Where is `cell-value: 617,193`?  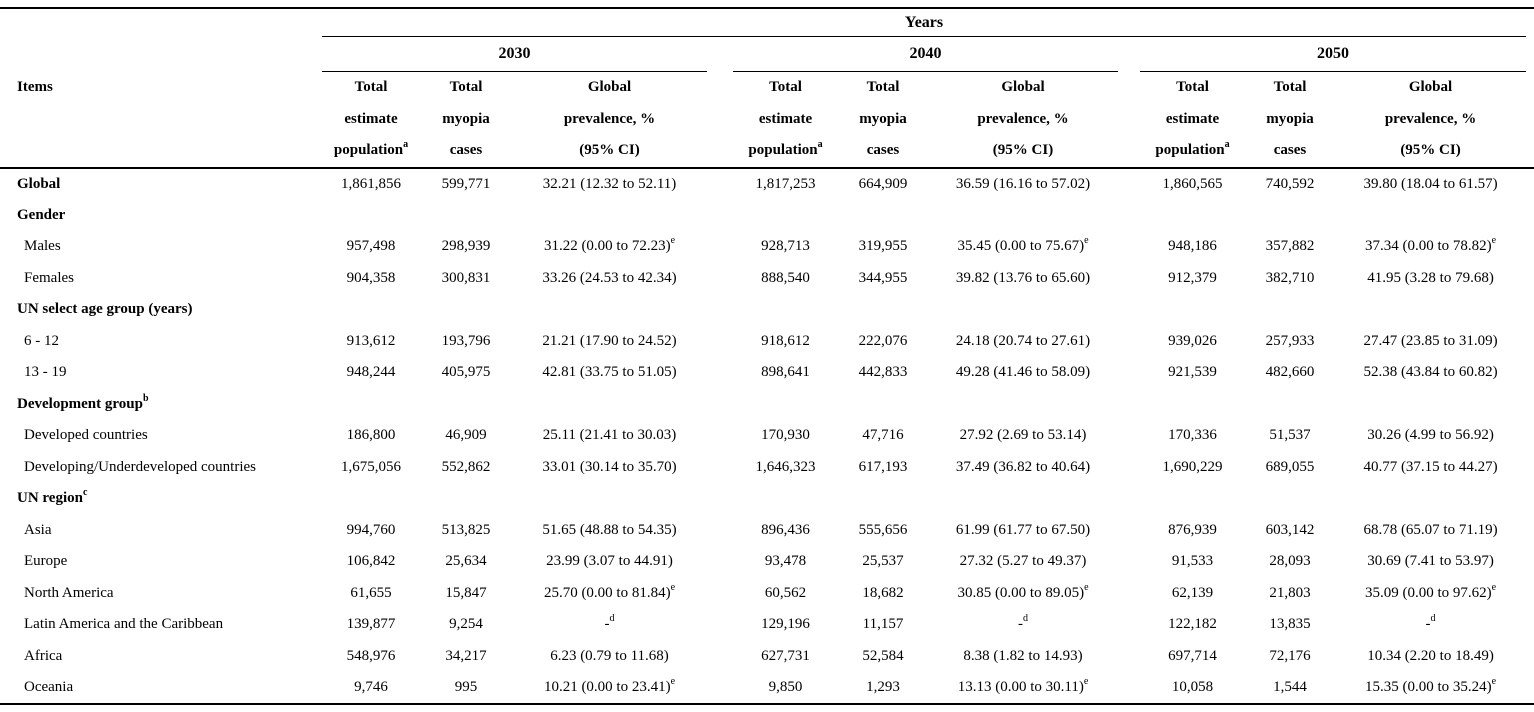
cell-value: 617,193 is located at coordinates (883, 466).